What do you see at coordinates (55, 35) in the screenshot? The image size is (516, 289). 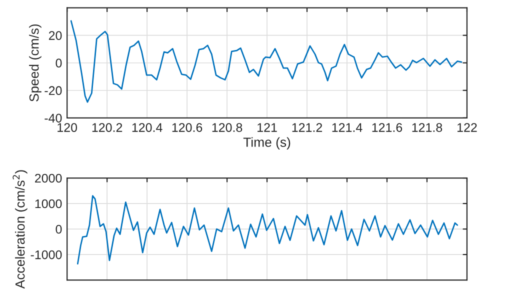 I see `y-tick-label: 20` at bounding box center [55, 35].